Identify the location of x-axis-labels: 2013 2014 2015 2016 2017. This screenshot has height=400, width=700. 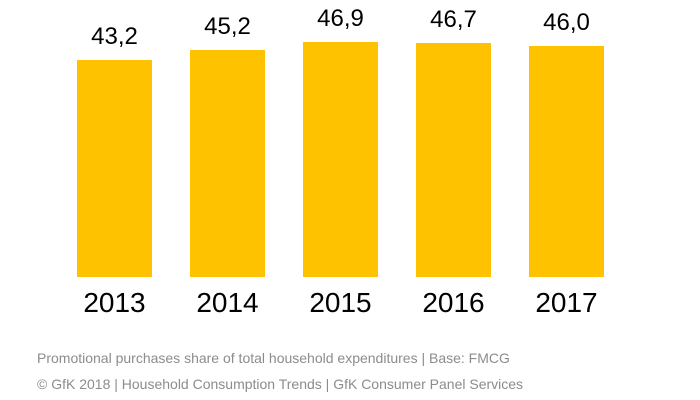
(340, 303).